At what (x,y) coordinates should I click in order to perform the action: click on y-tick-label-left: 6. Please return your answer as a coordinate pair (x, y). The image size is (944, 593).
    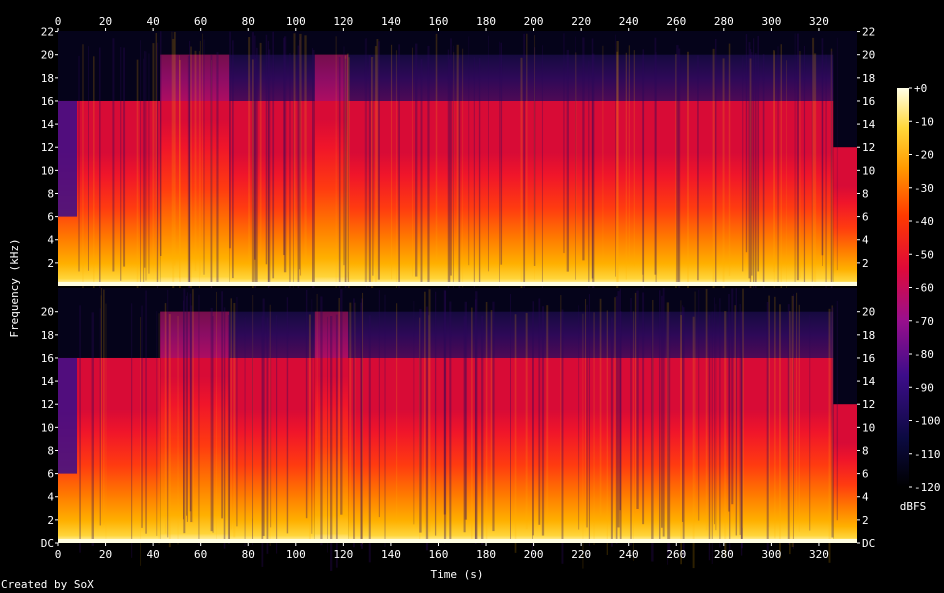
    Looking at the image, I should click on (50, 474).